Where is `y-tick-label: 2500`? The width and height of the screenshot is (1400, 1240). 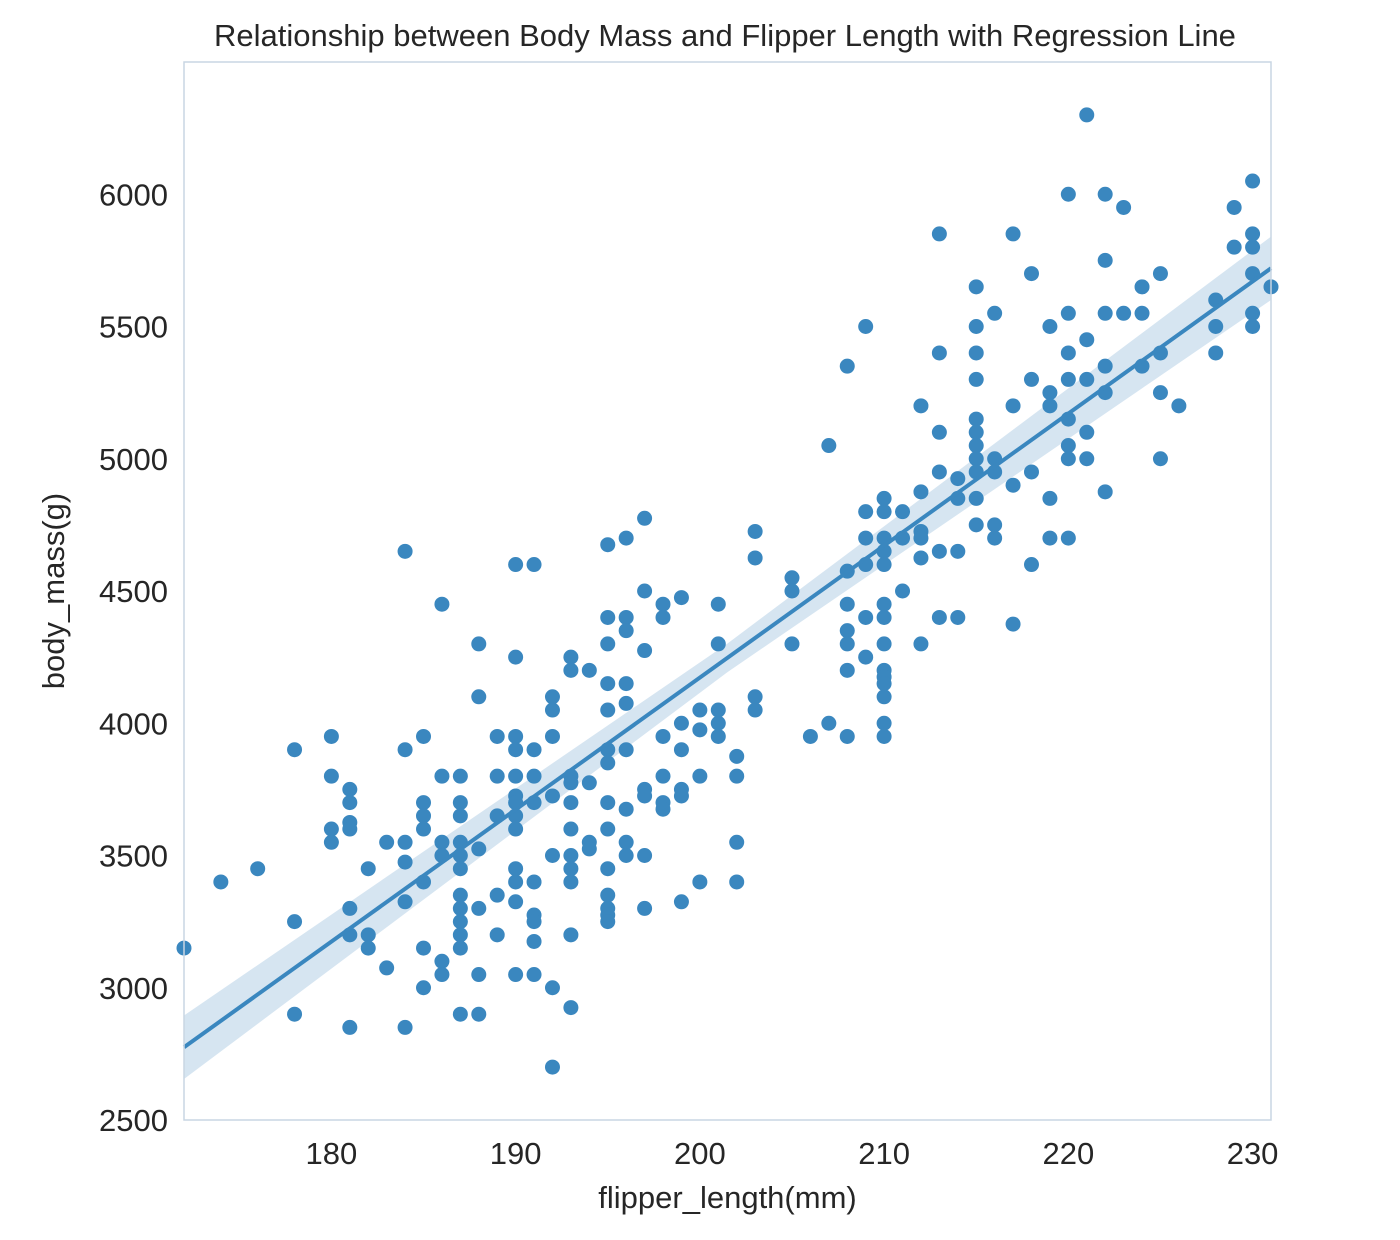
y-tick-label: 2500 is located at coordinates (133, 1120).